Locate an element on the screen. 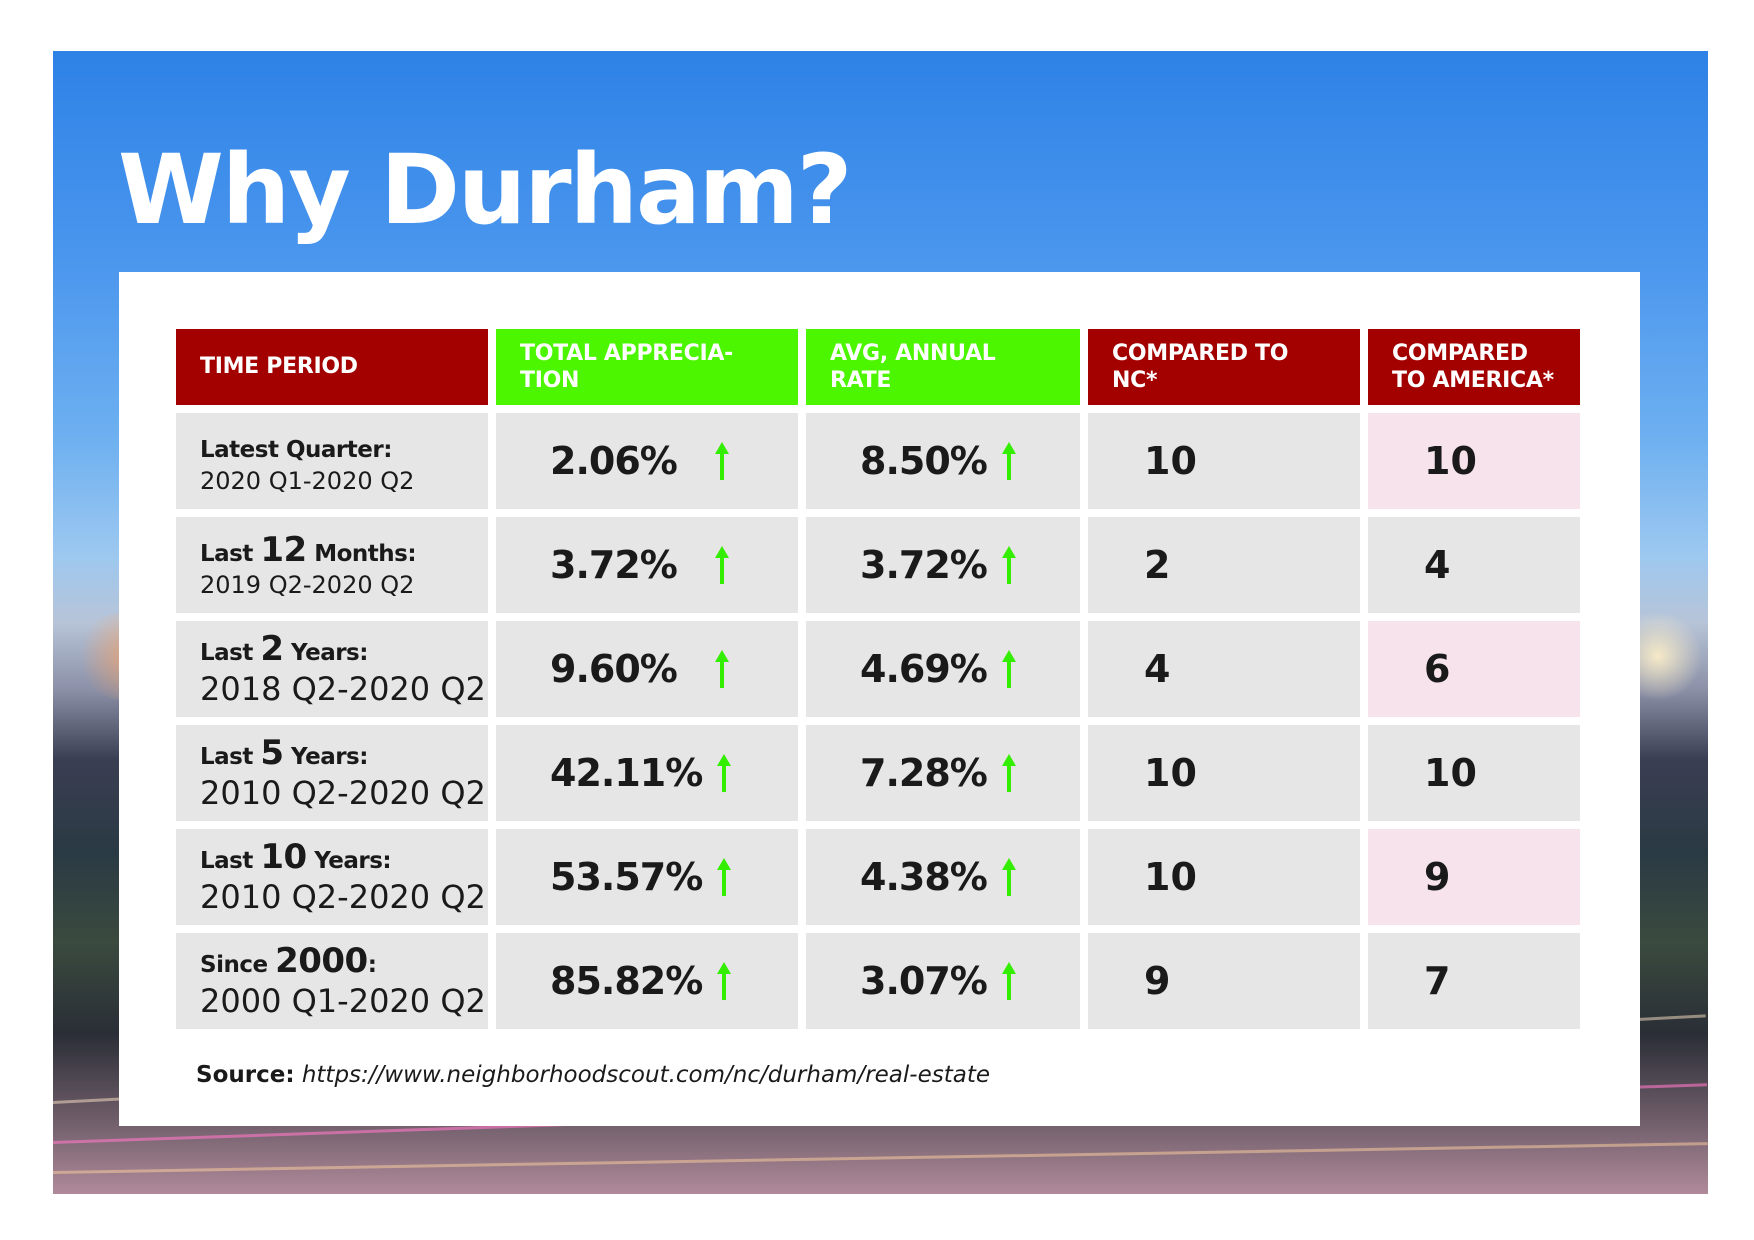 Image resolution: width=1754 pixels, height=1240 pixels. compared-to-america-cell: 6 is located at coordinates (1474, 669).